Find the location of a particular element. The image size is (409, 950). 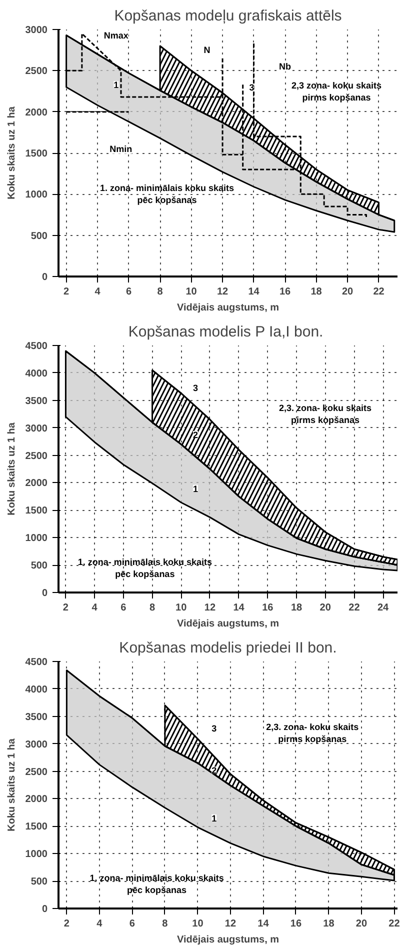

chart-title: Kopšanas modelis P Ia,I bon. is located at coordinates (226, 332).